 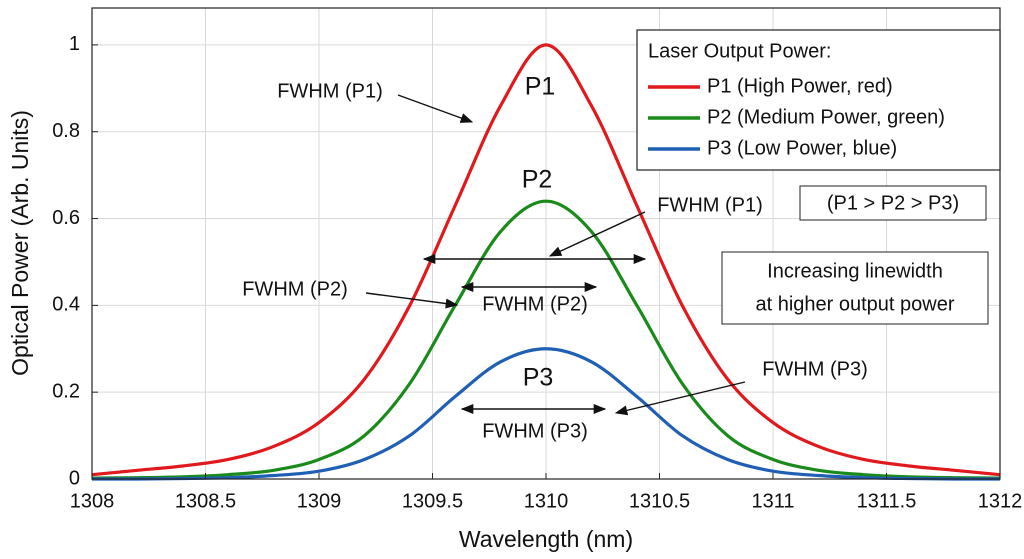 I want to click on x-tick-label: 1312, so click(x=1000, y=501).